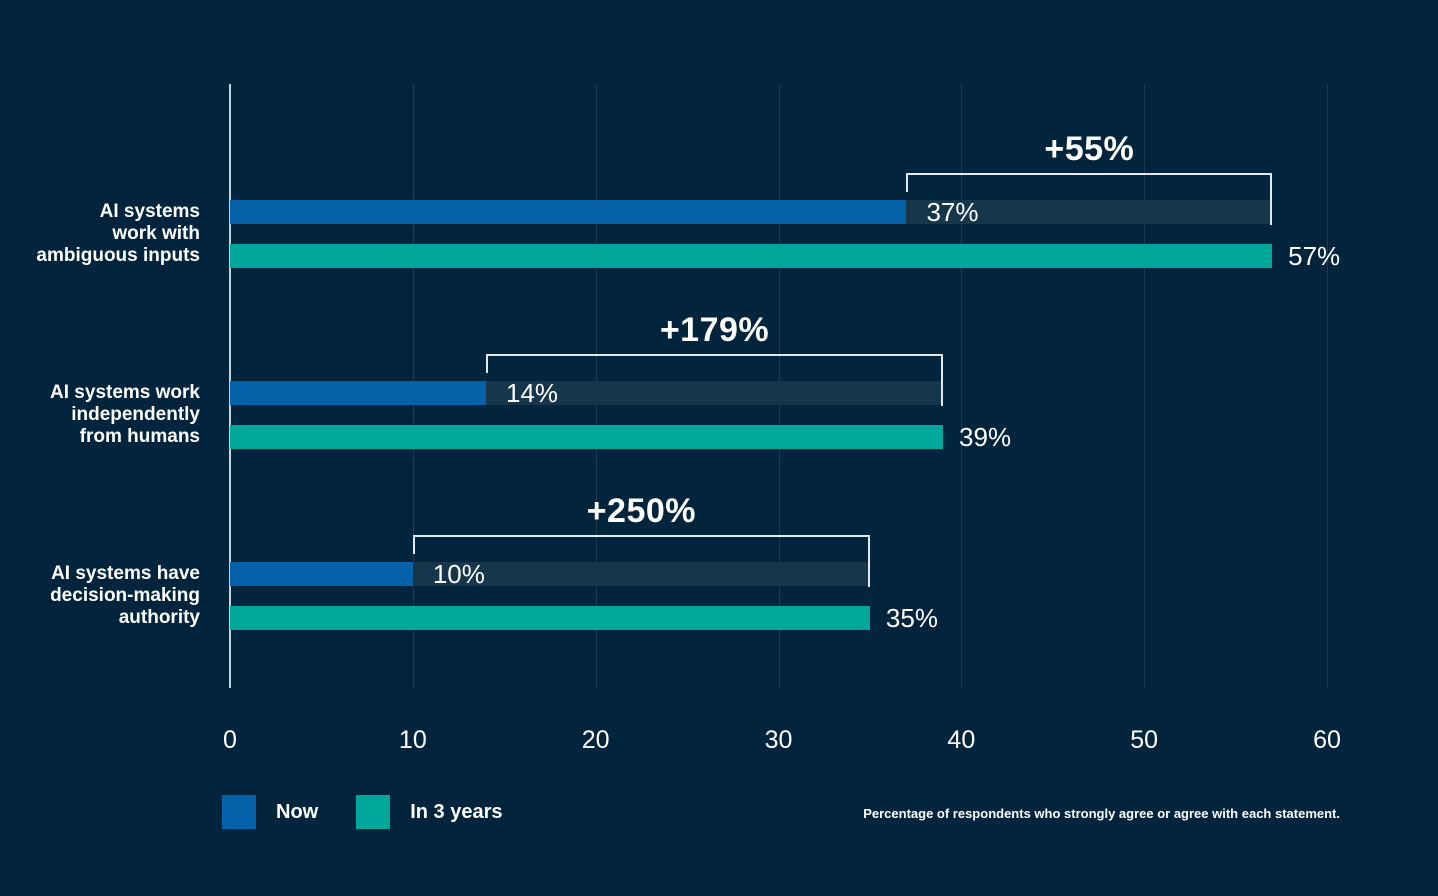 The image size is (1438, 896). I want to click on x-tick-label-50: 50, so click(1144, 740).